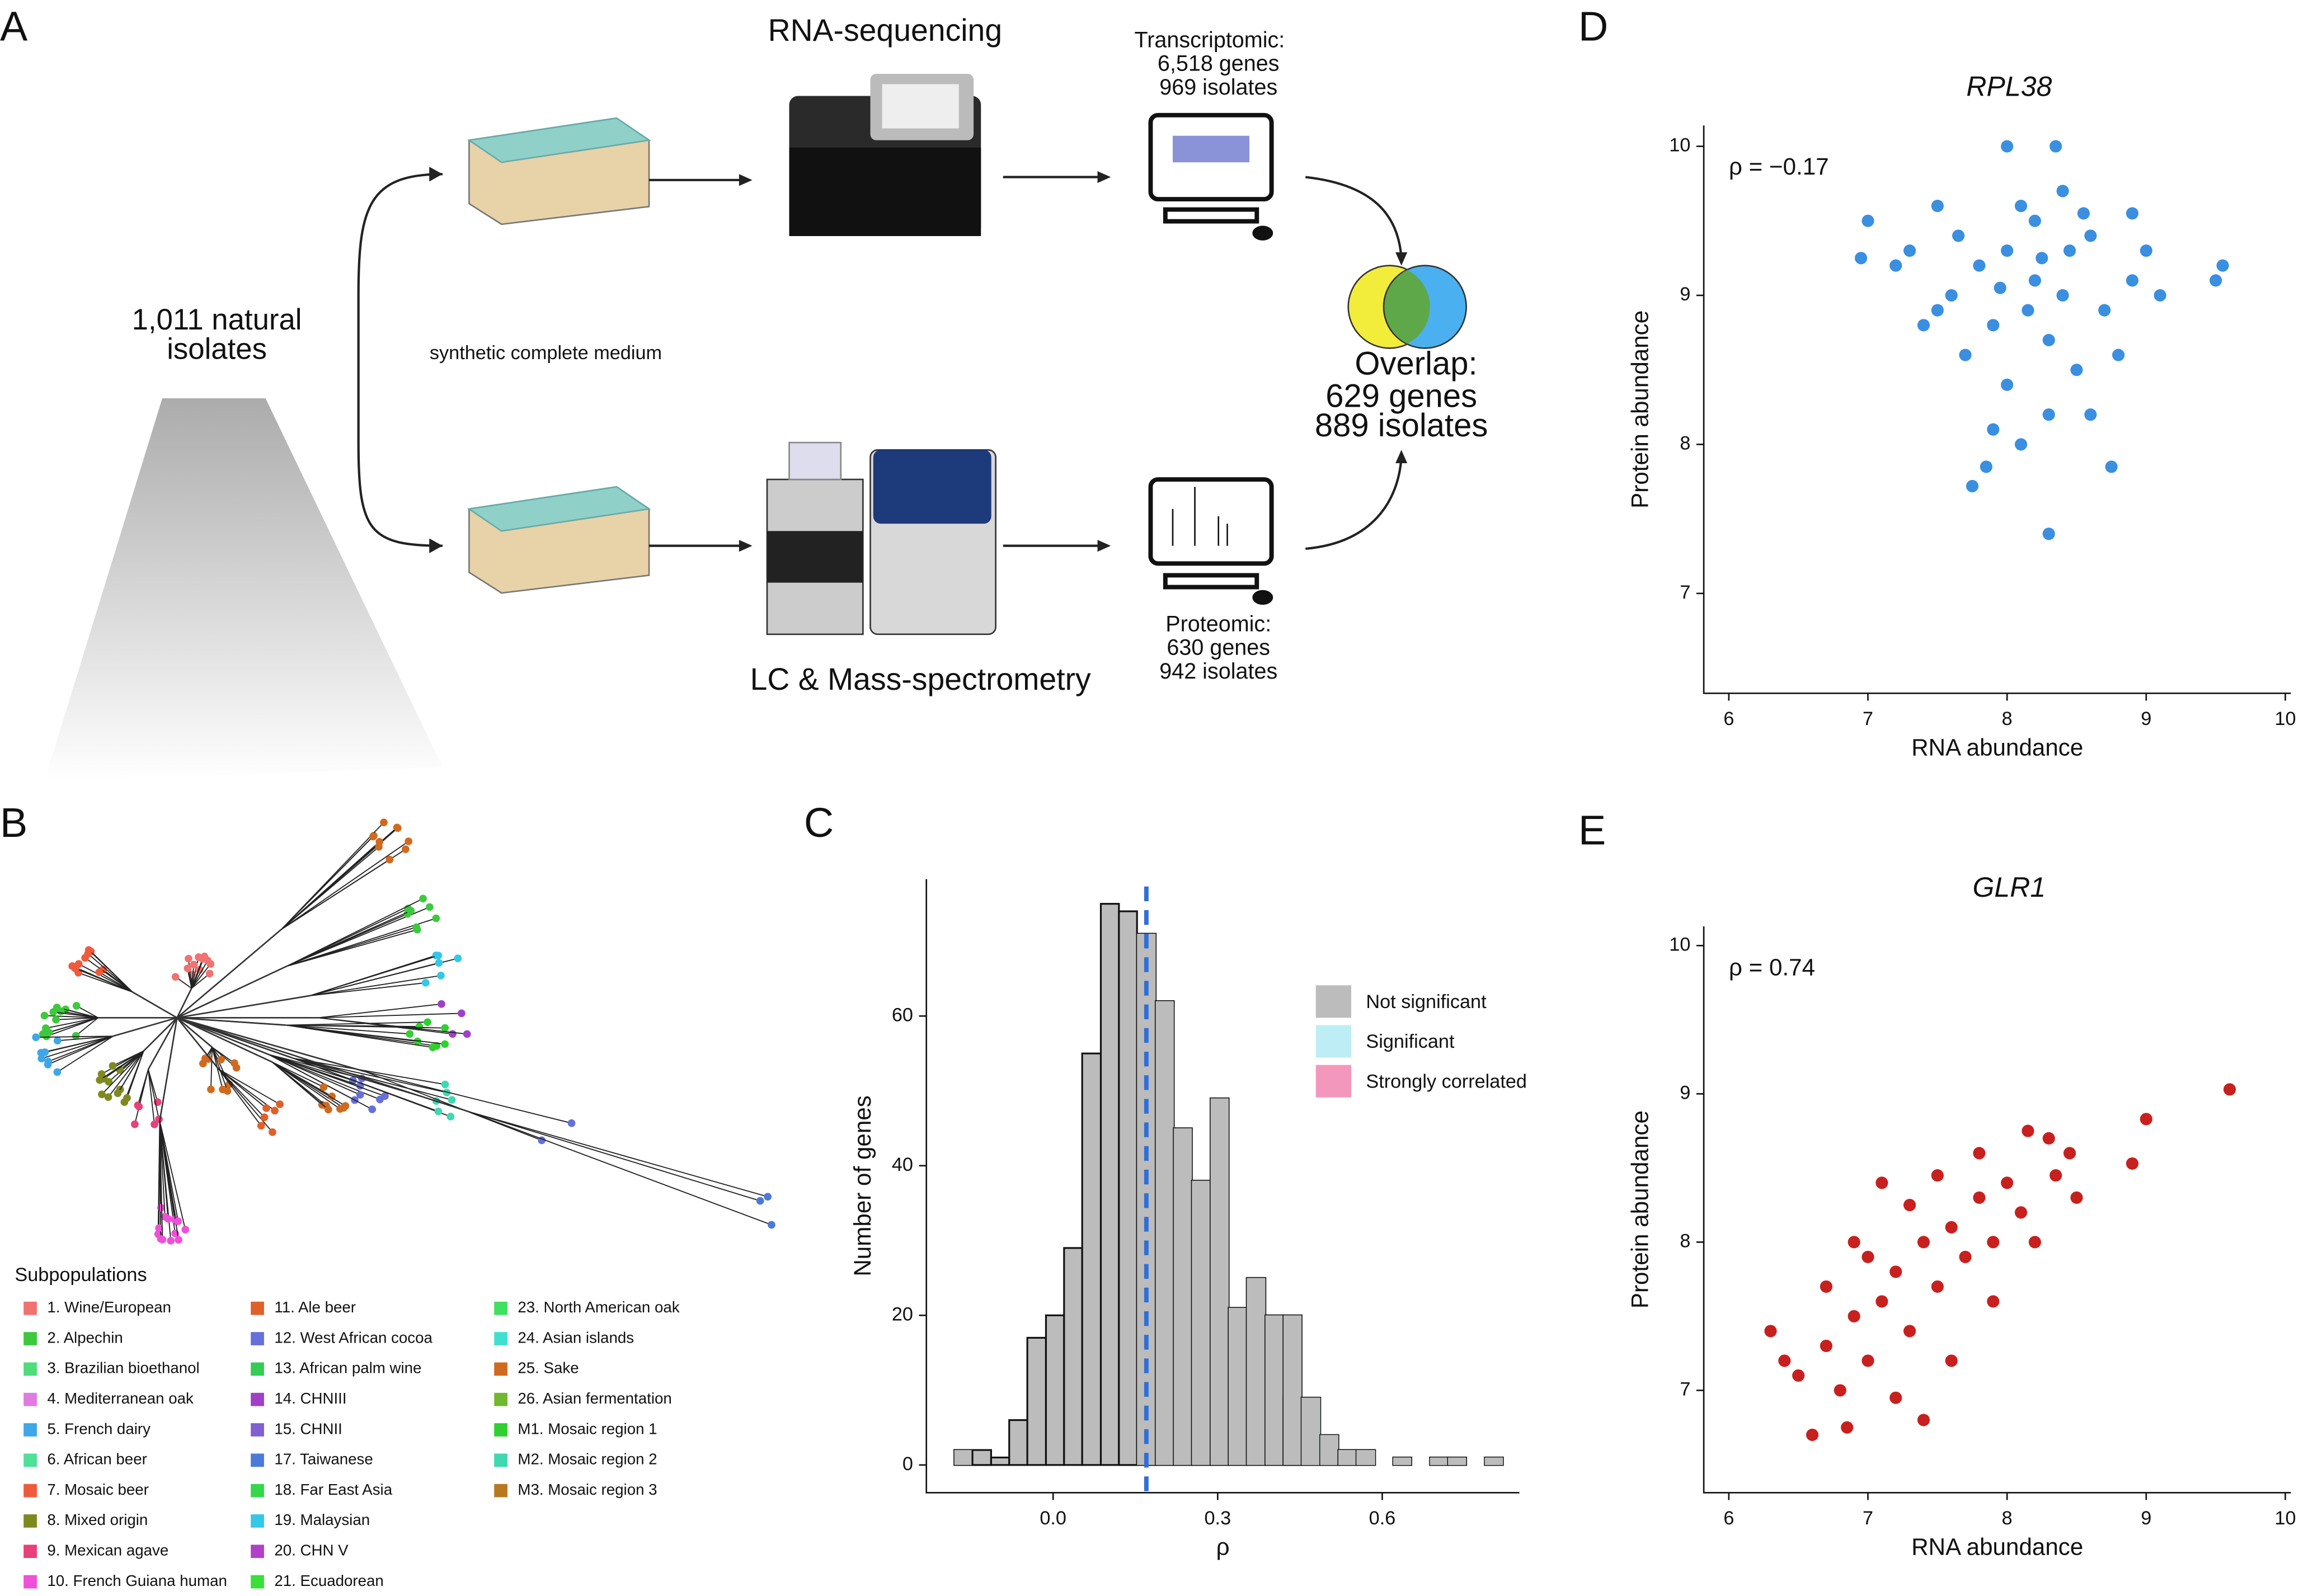  I want to click on annotation: ρ = −0.17, so click(1779, 166).